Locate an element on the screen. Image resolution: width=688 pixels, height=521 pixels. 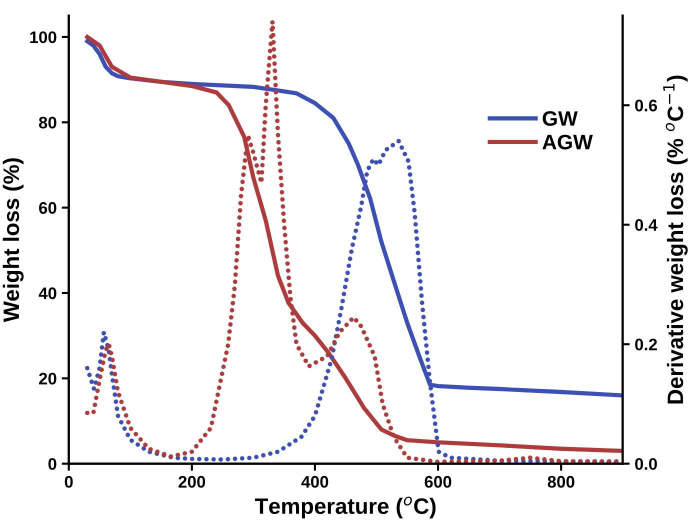
x-tick-label: 0 is located at coordinates (68, 482).